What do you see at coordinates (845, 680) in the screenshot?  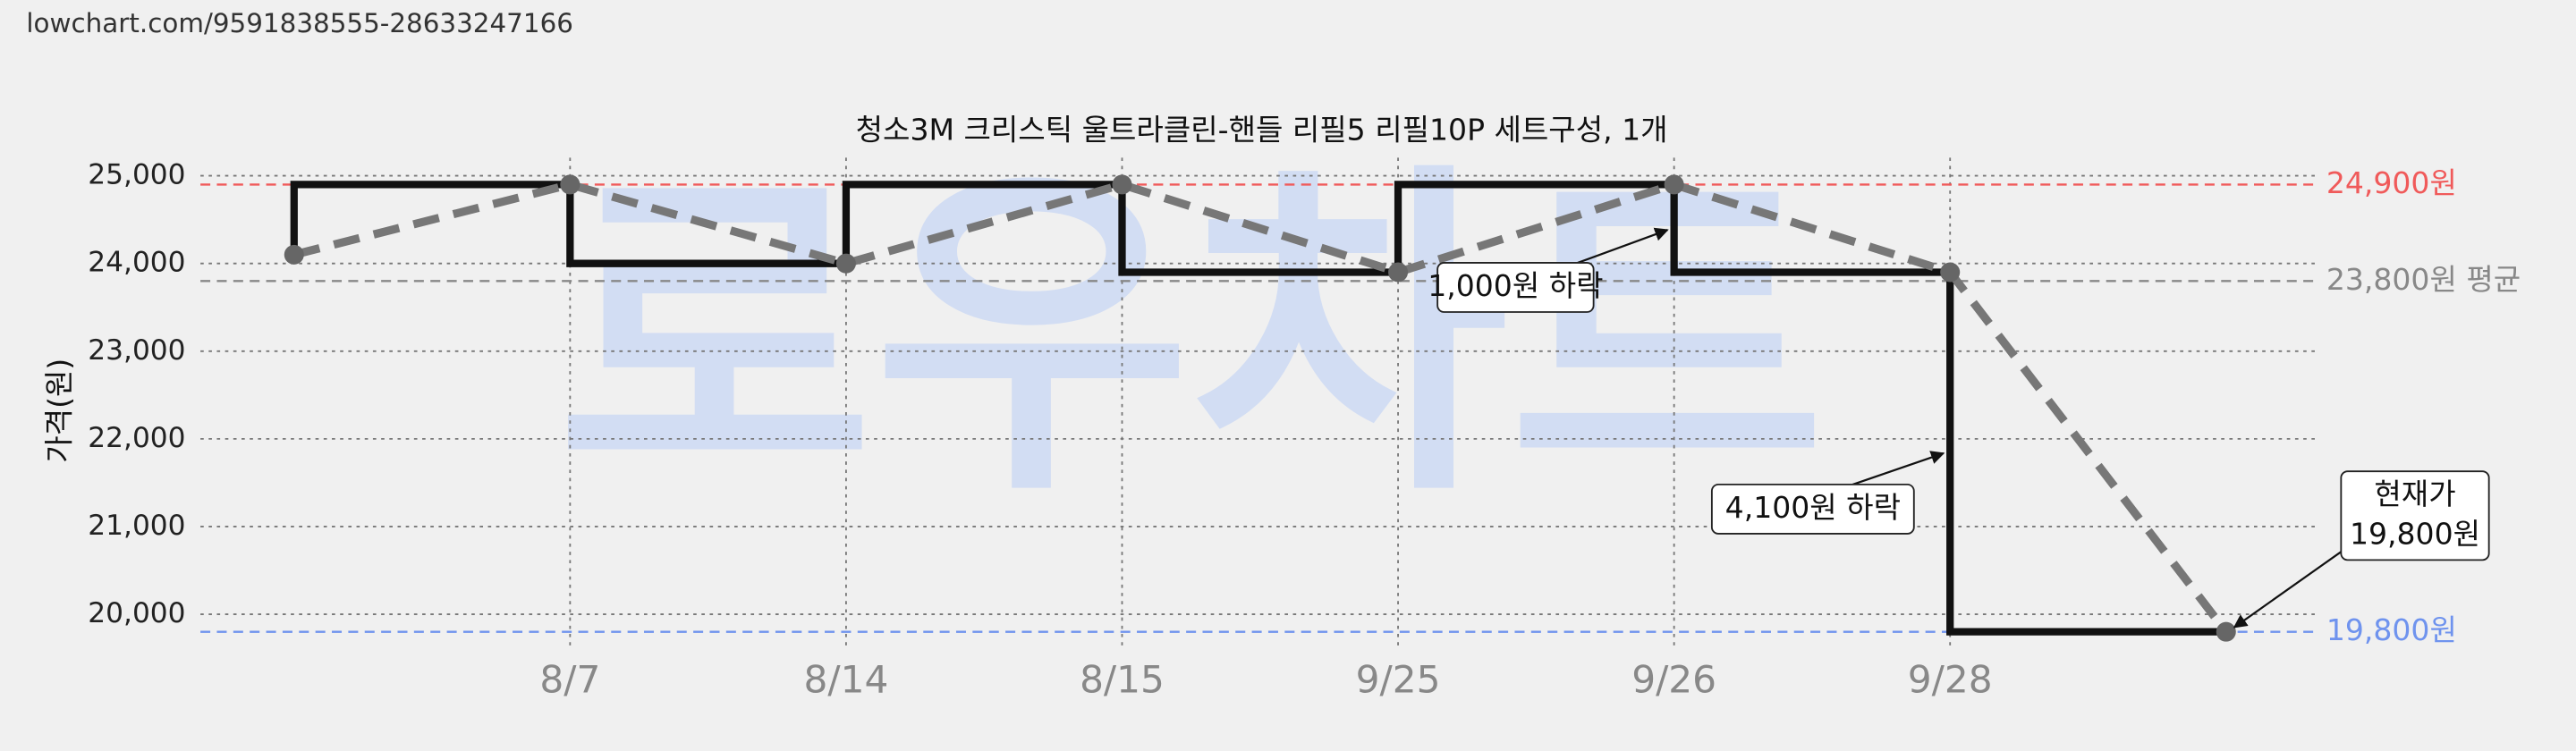 I see `x-tick-label: 8/14` at bounding box center [845, 680].